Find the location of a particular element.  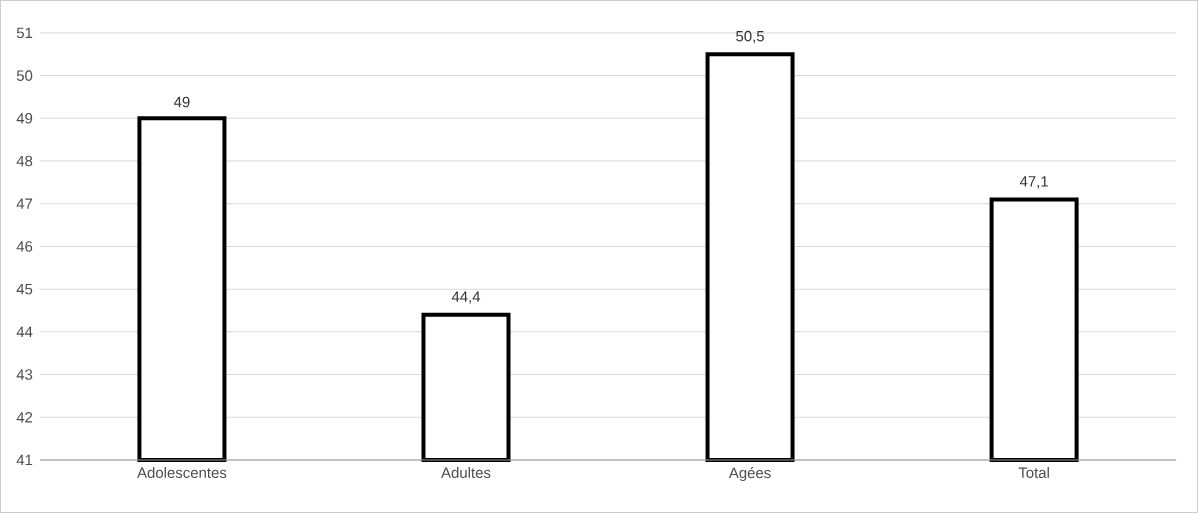

y-tick-label: 47 is located at coordinates (24, 203).